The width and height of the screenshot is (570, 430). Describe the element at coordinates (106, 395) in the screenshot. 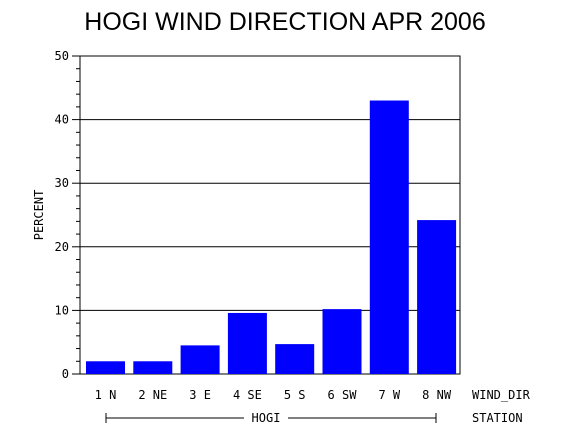

I see `x-tick-label: 1 N` at that location.